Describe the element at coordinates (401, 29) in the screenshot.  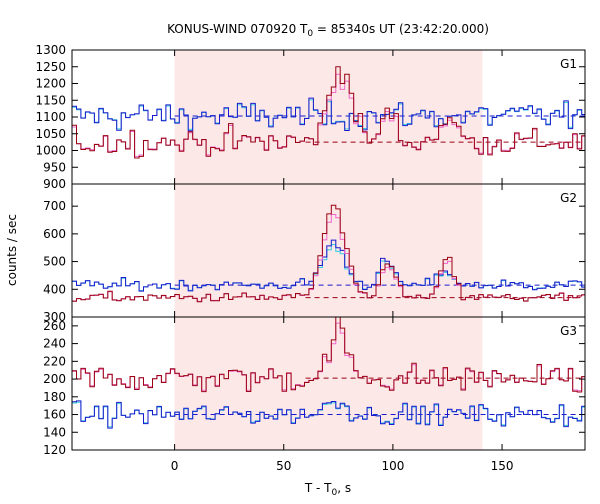
I see `chart-title-suffix: = 85340s UT (23:42:20.000)` at that location.